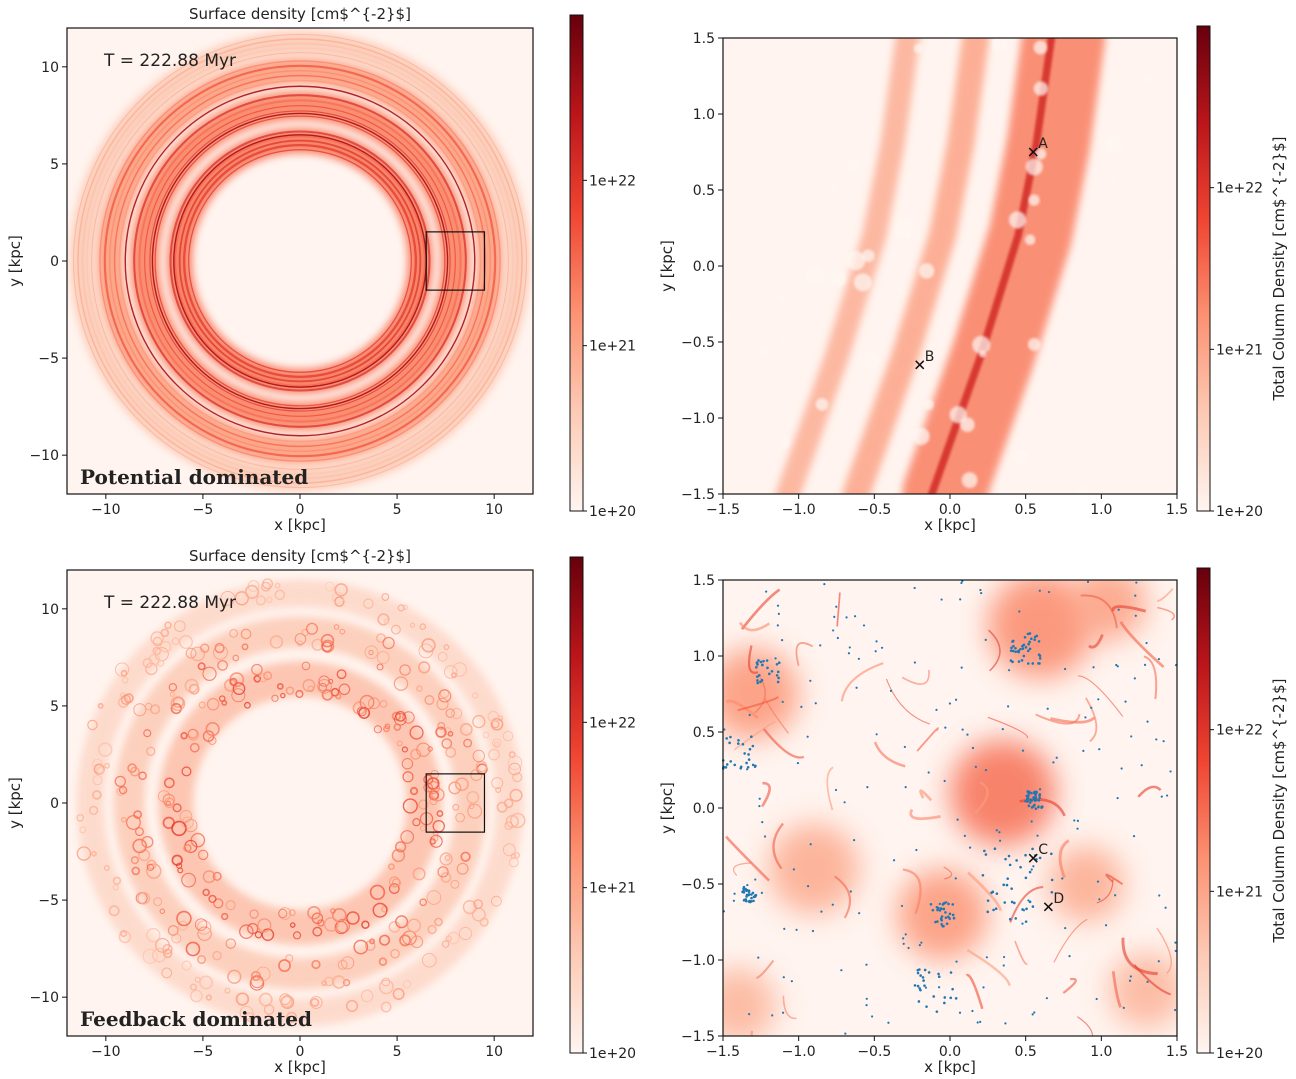  I want to click on y-tick-label: −1.5, so click(698, 1037).